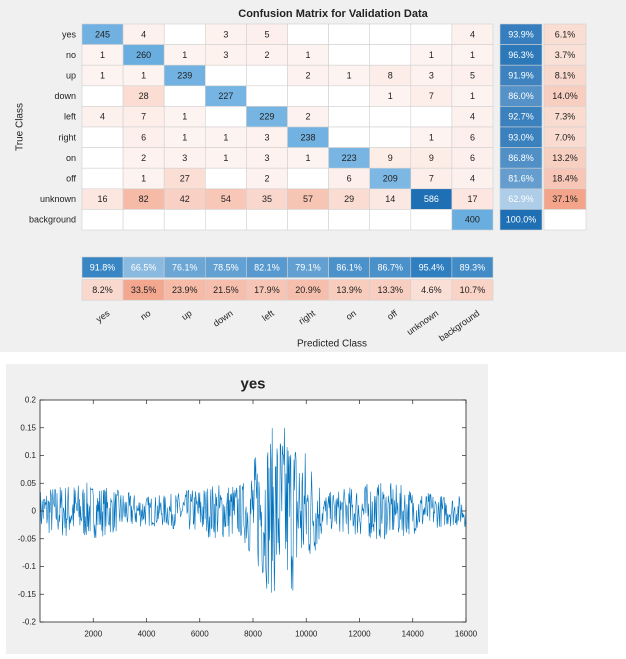 The width and height of the screenshot is (626, 659). I want to click on y-tick-label: 0.2, so click(31, 400).